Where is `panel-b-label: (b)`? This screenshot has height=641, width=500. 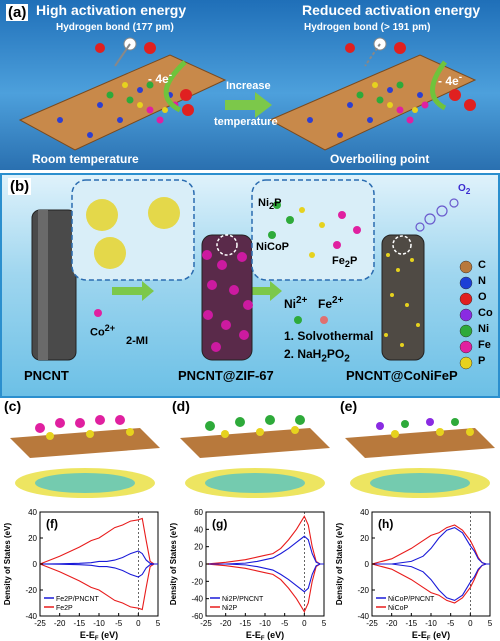
panel-b-label: (b) is located at coordinates (20, 186).